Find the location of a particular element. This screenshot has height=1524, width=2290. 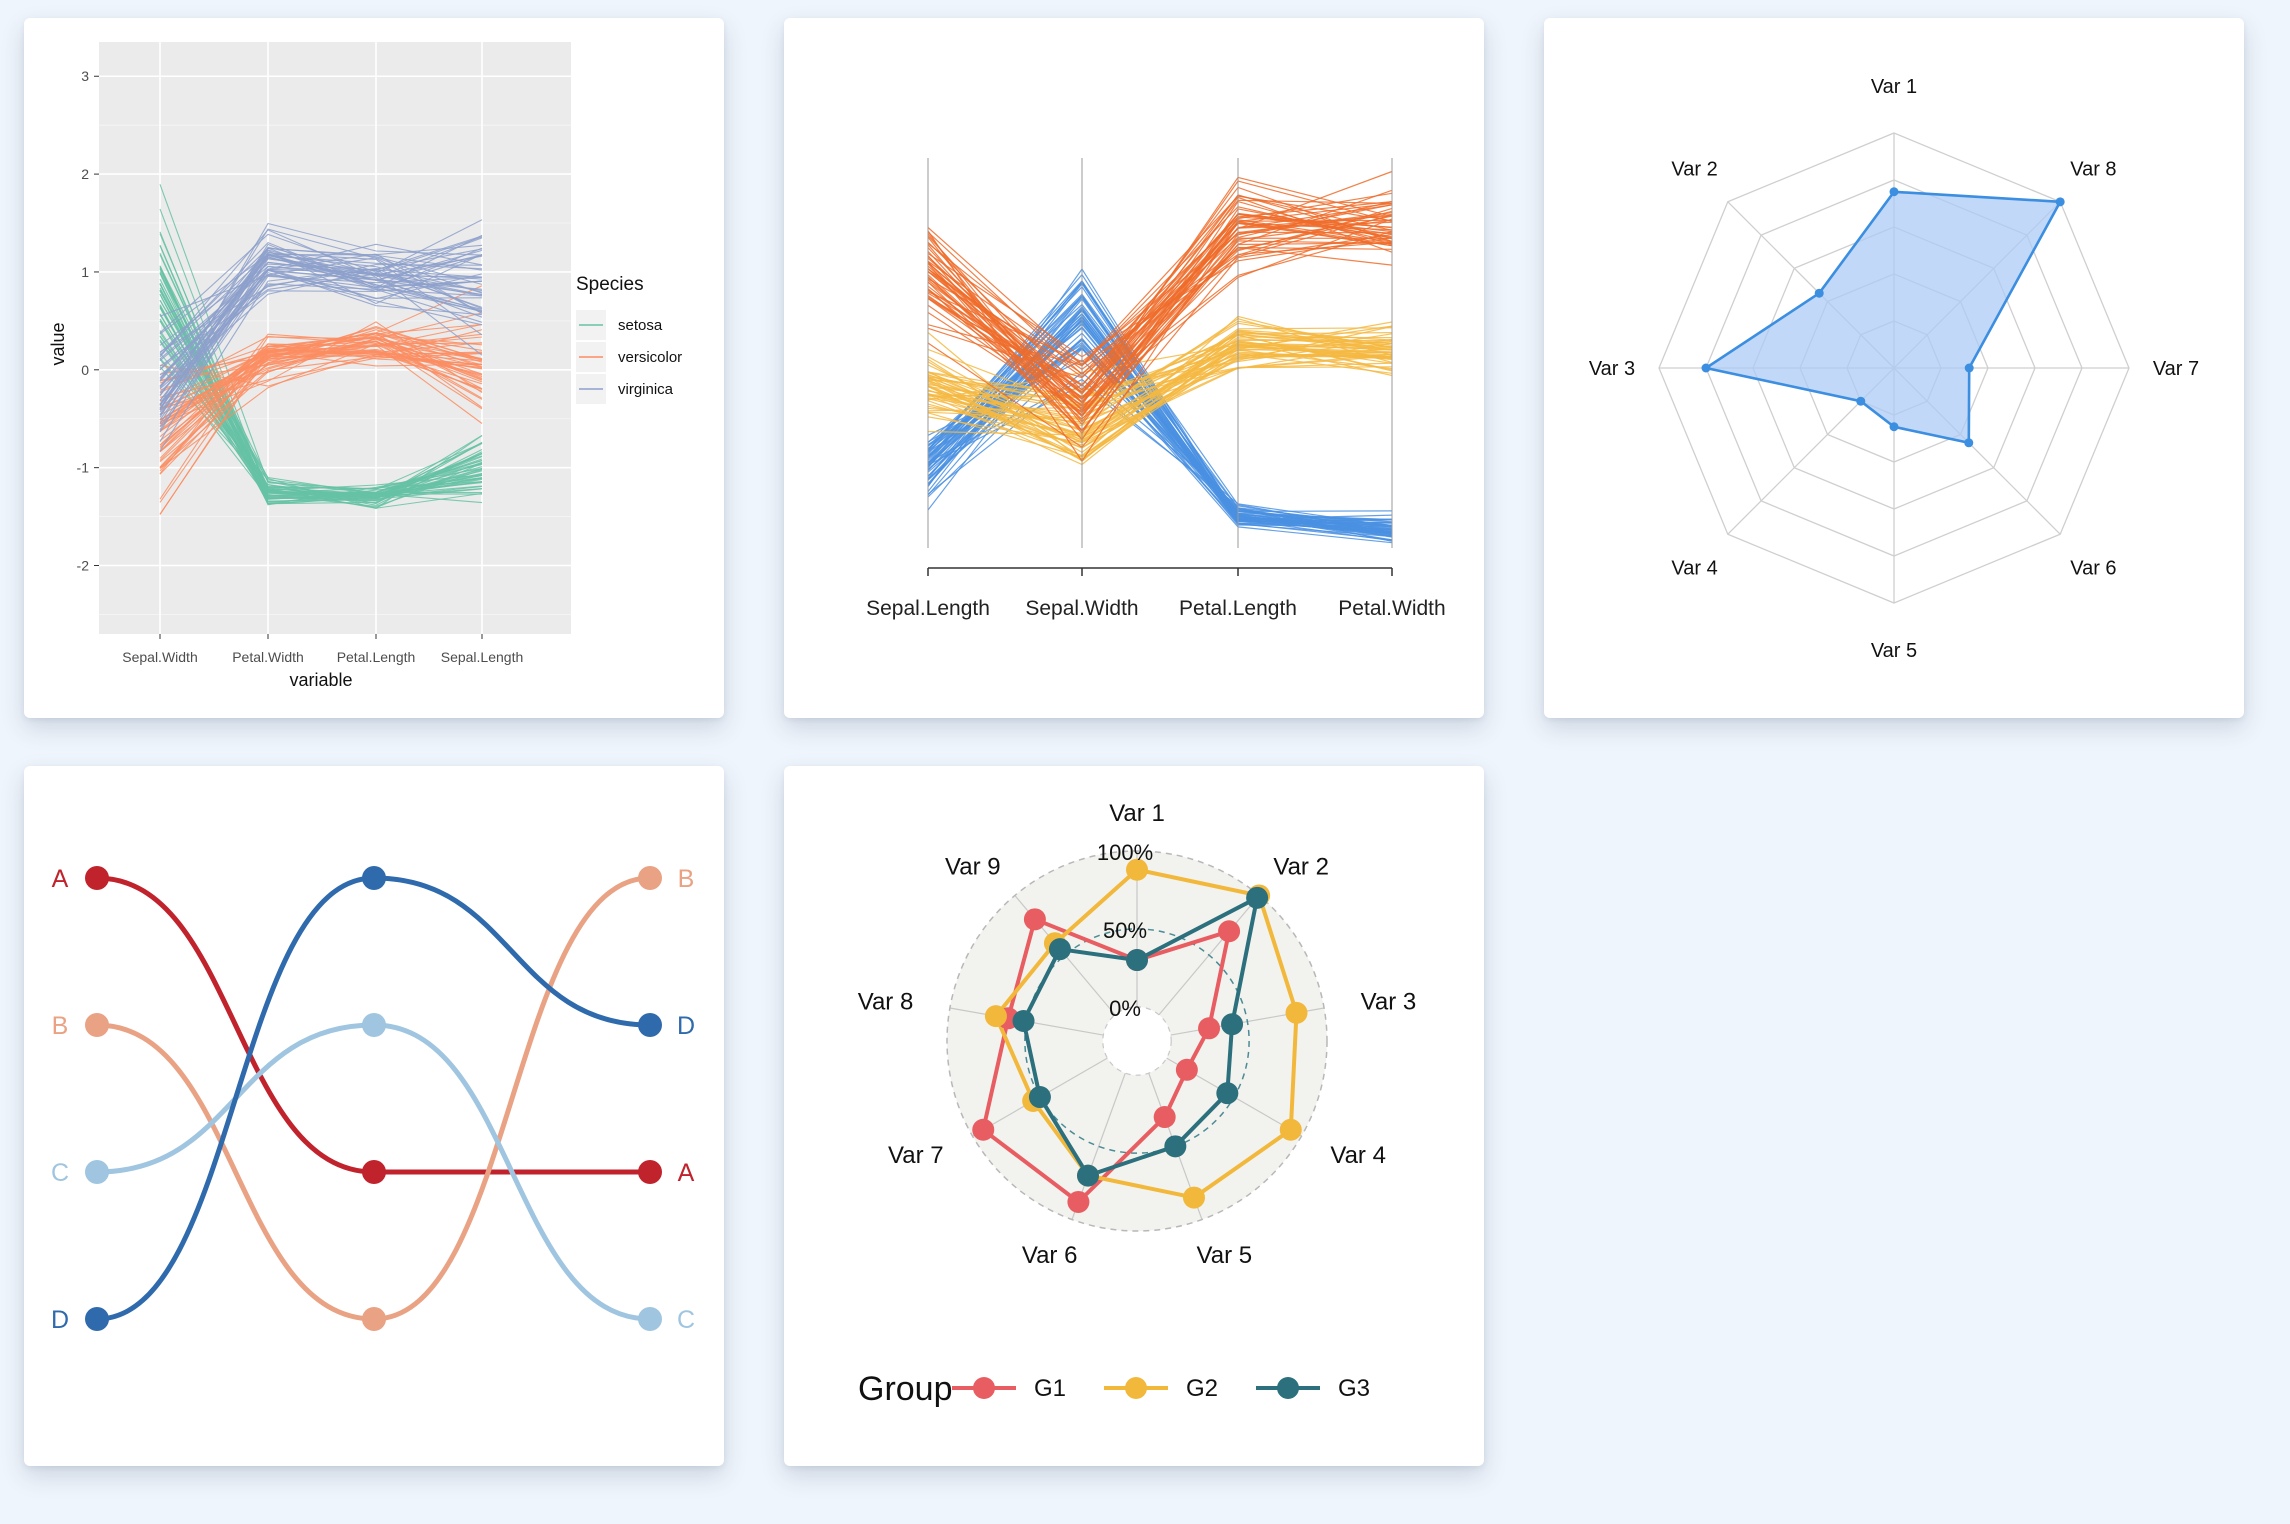

legend-label-G1: G1 is located at coordinates (1050, 1388).